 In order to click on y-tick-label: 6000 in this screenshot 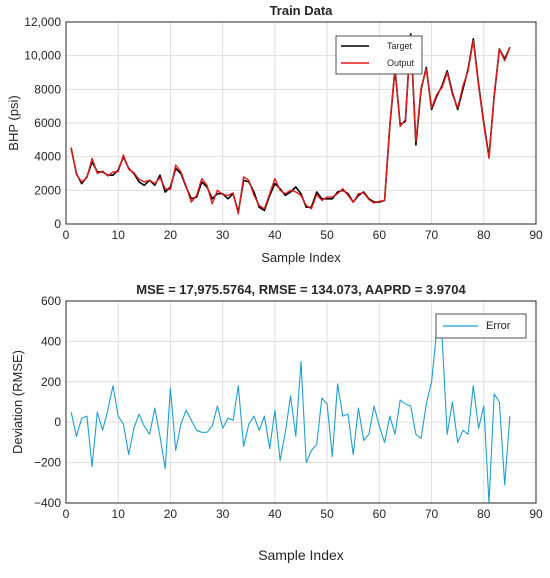, I will do `click(47, 123)`.